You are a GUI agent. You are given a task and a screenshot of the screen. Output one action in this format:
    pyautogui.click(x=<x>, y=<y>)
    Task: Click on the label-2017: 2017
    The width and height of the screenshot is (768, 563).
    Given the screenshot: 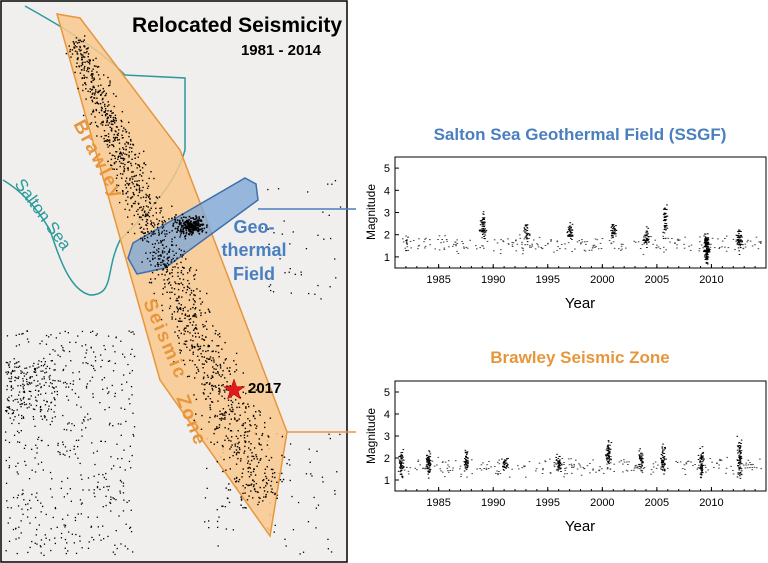 What is the action you would take?
    pyautogui.click(x=264, y=388)
    